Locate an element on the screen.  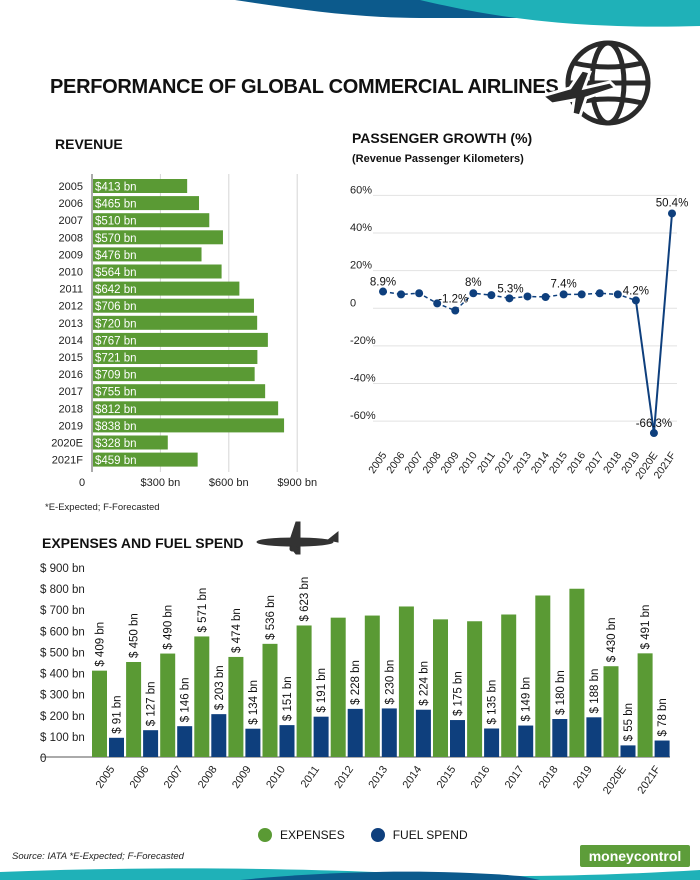
growth-y-tick: -40% is located at coordinates (363, 379).